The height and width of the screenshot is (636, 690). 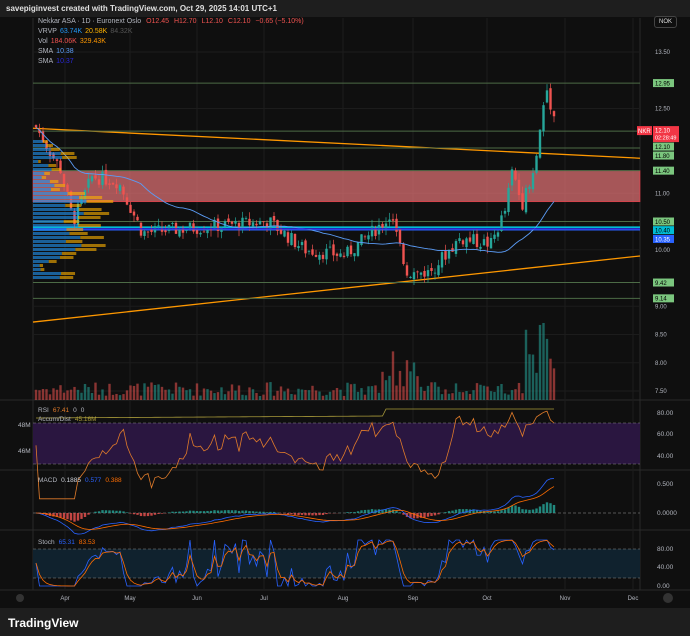 I want to click on currency-label: NOK, so click(x=666, y=22).